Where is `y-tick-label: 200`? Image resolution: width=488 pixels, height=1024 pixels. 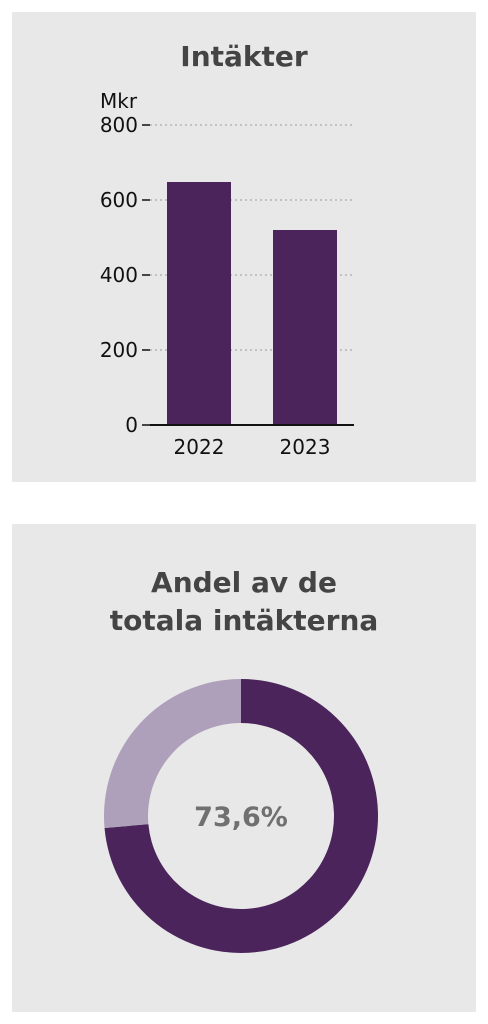
y-tick-label: 200 is located at coordinates (119, 350).